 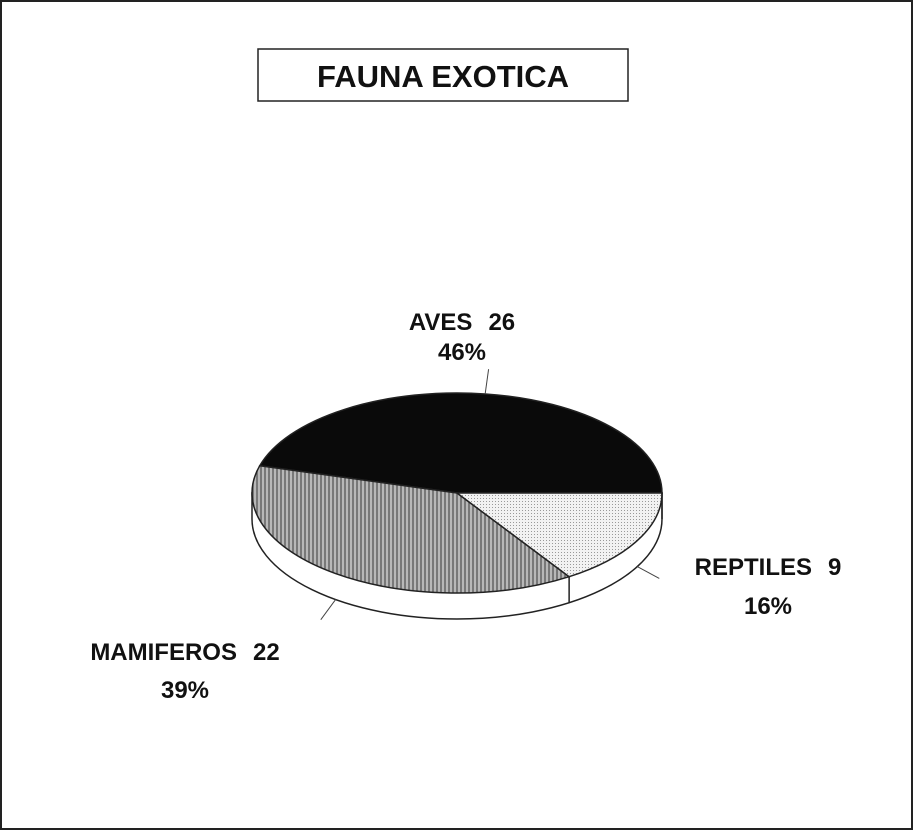 I want to click on percent-label: 39%, so click(x=185, y=690).